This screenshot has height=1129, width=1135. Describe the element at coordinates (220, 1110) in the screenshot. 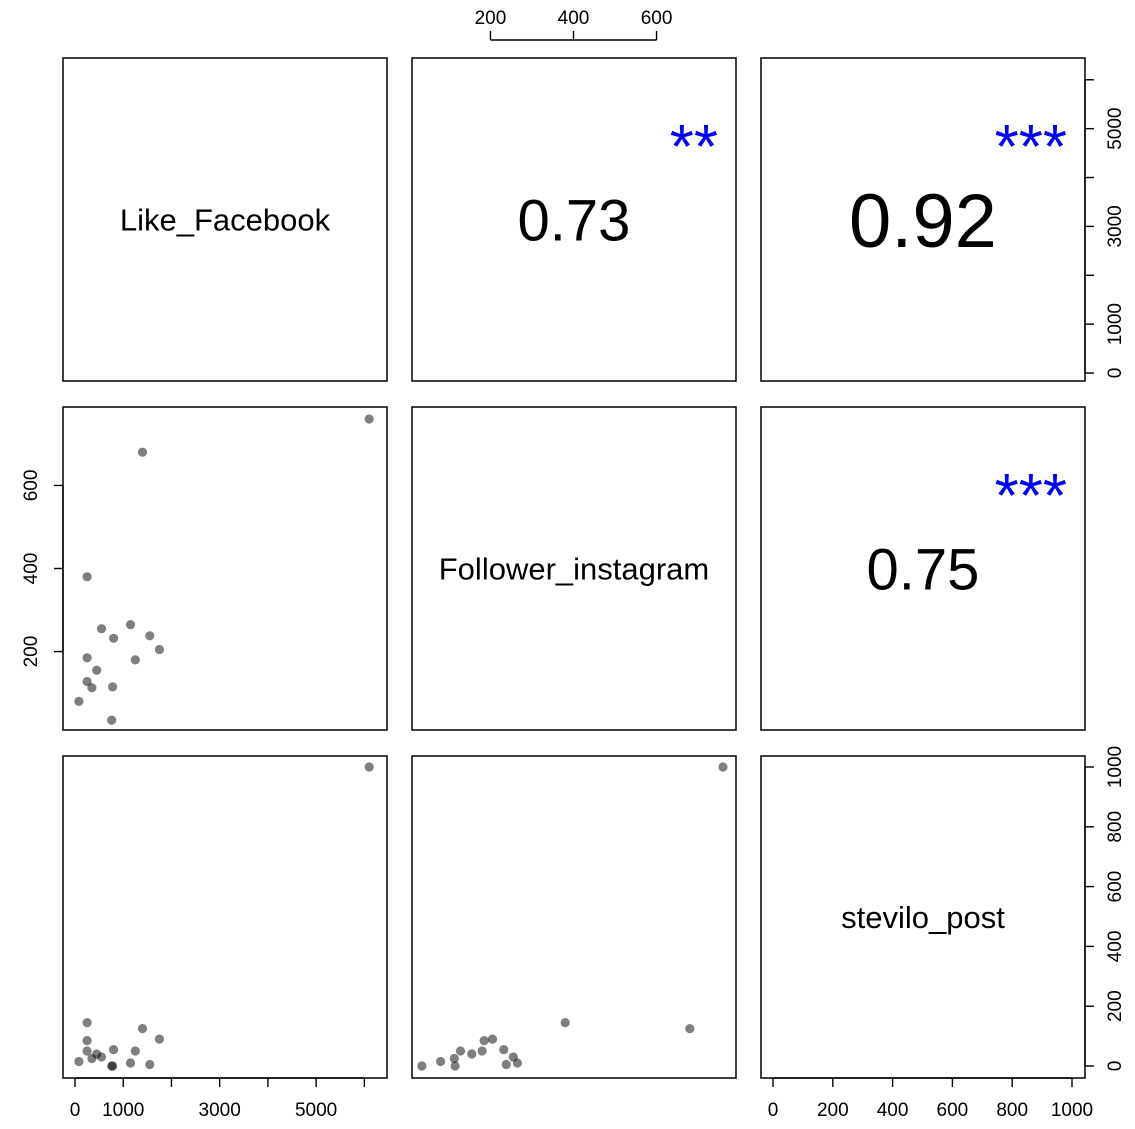

I see `tick-label-bottom-like-facebook-3000: 3000` at that location.